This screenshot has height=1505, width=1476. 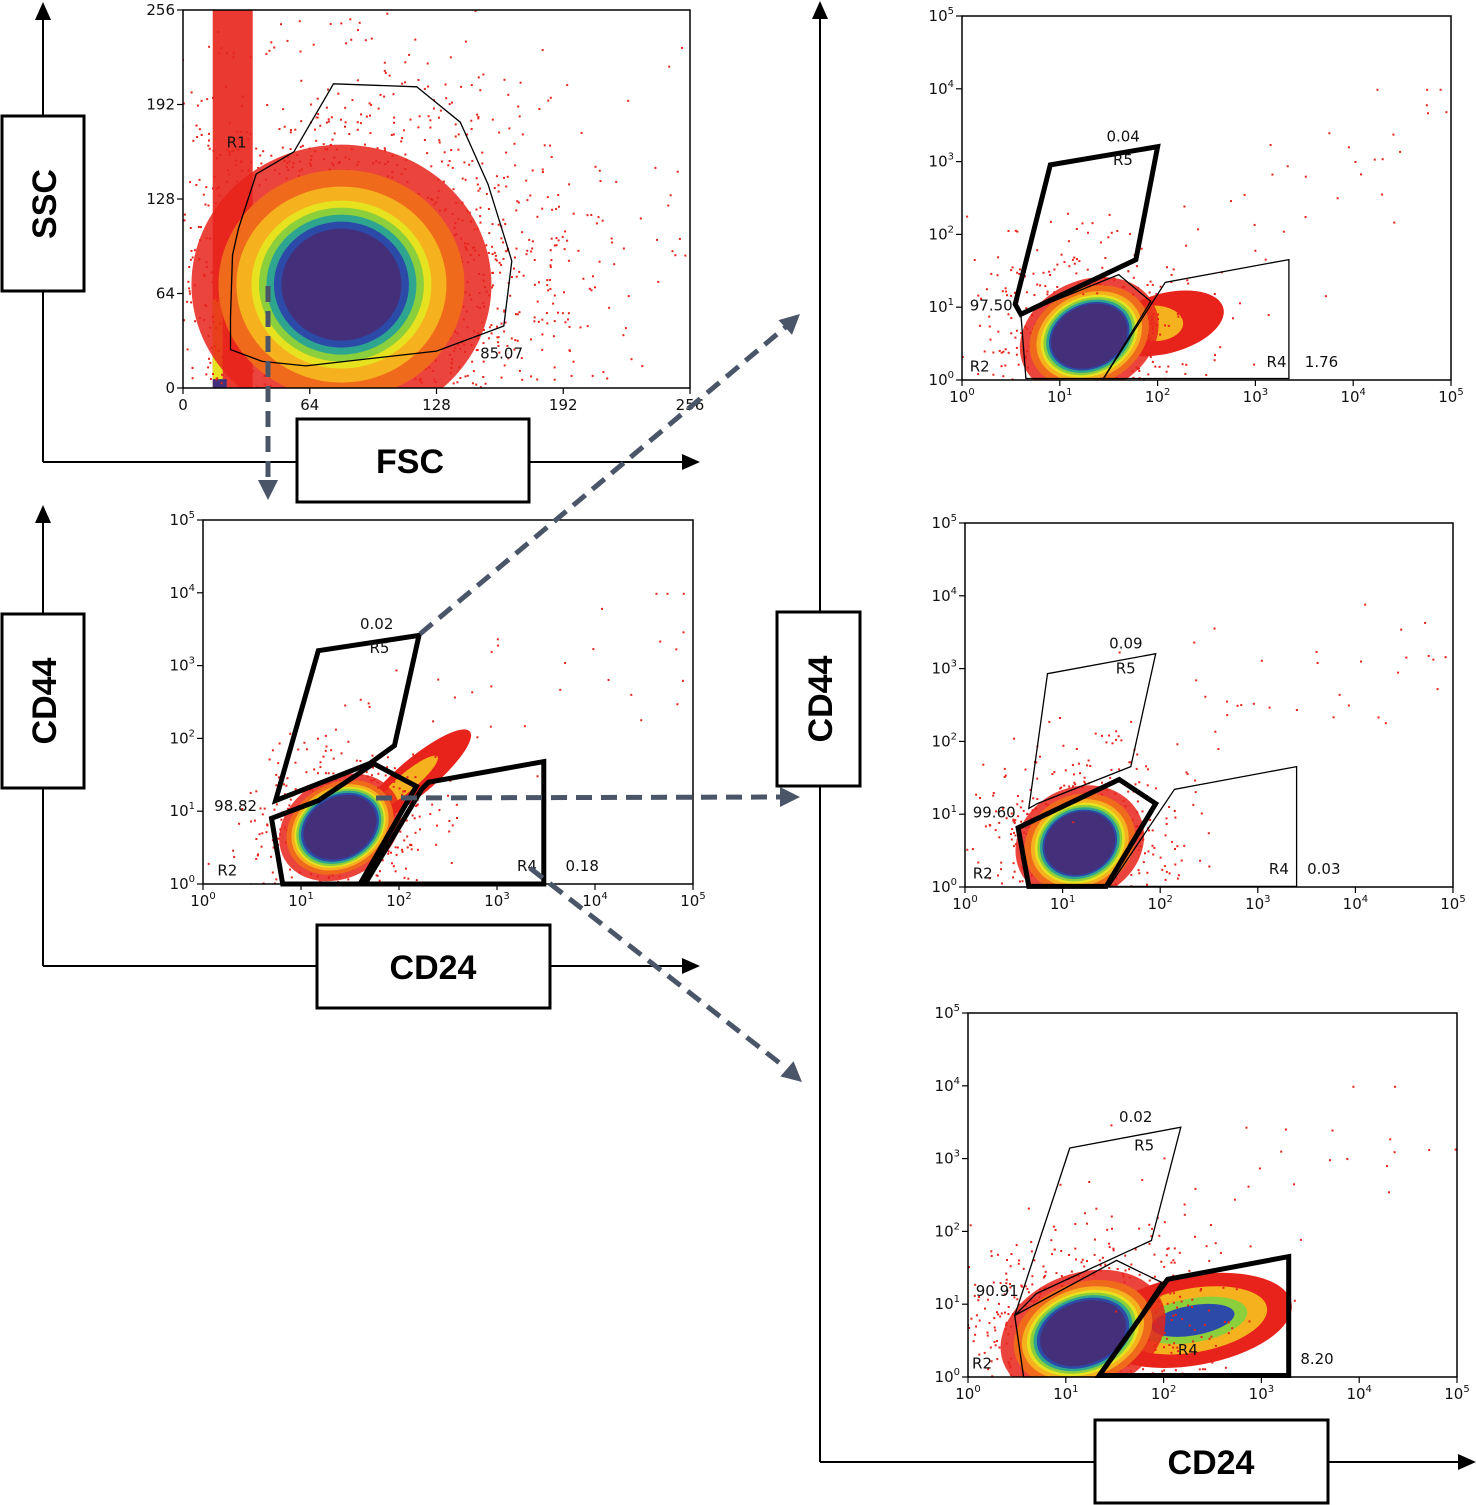 What do you see at coordinates (379, 648) in the screenshot?
I see `gate-name-r5: R5` at bounding box center [379, 648].